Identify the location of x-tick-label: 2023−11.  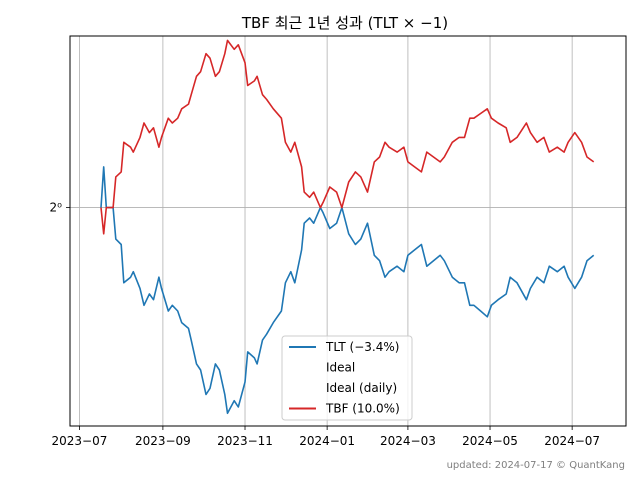
(245, 441).